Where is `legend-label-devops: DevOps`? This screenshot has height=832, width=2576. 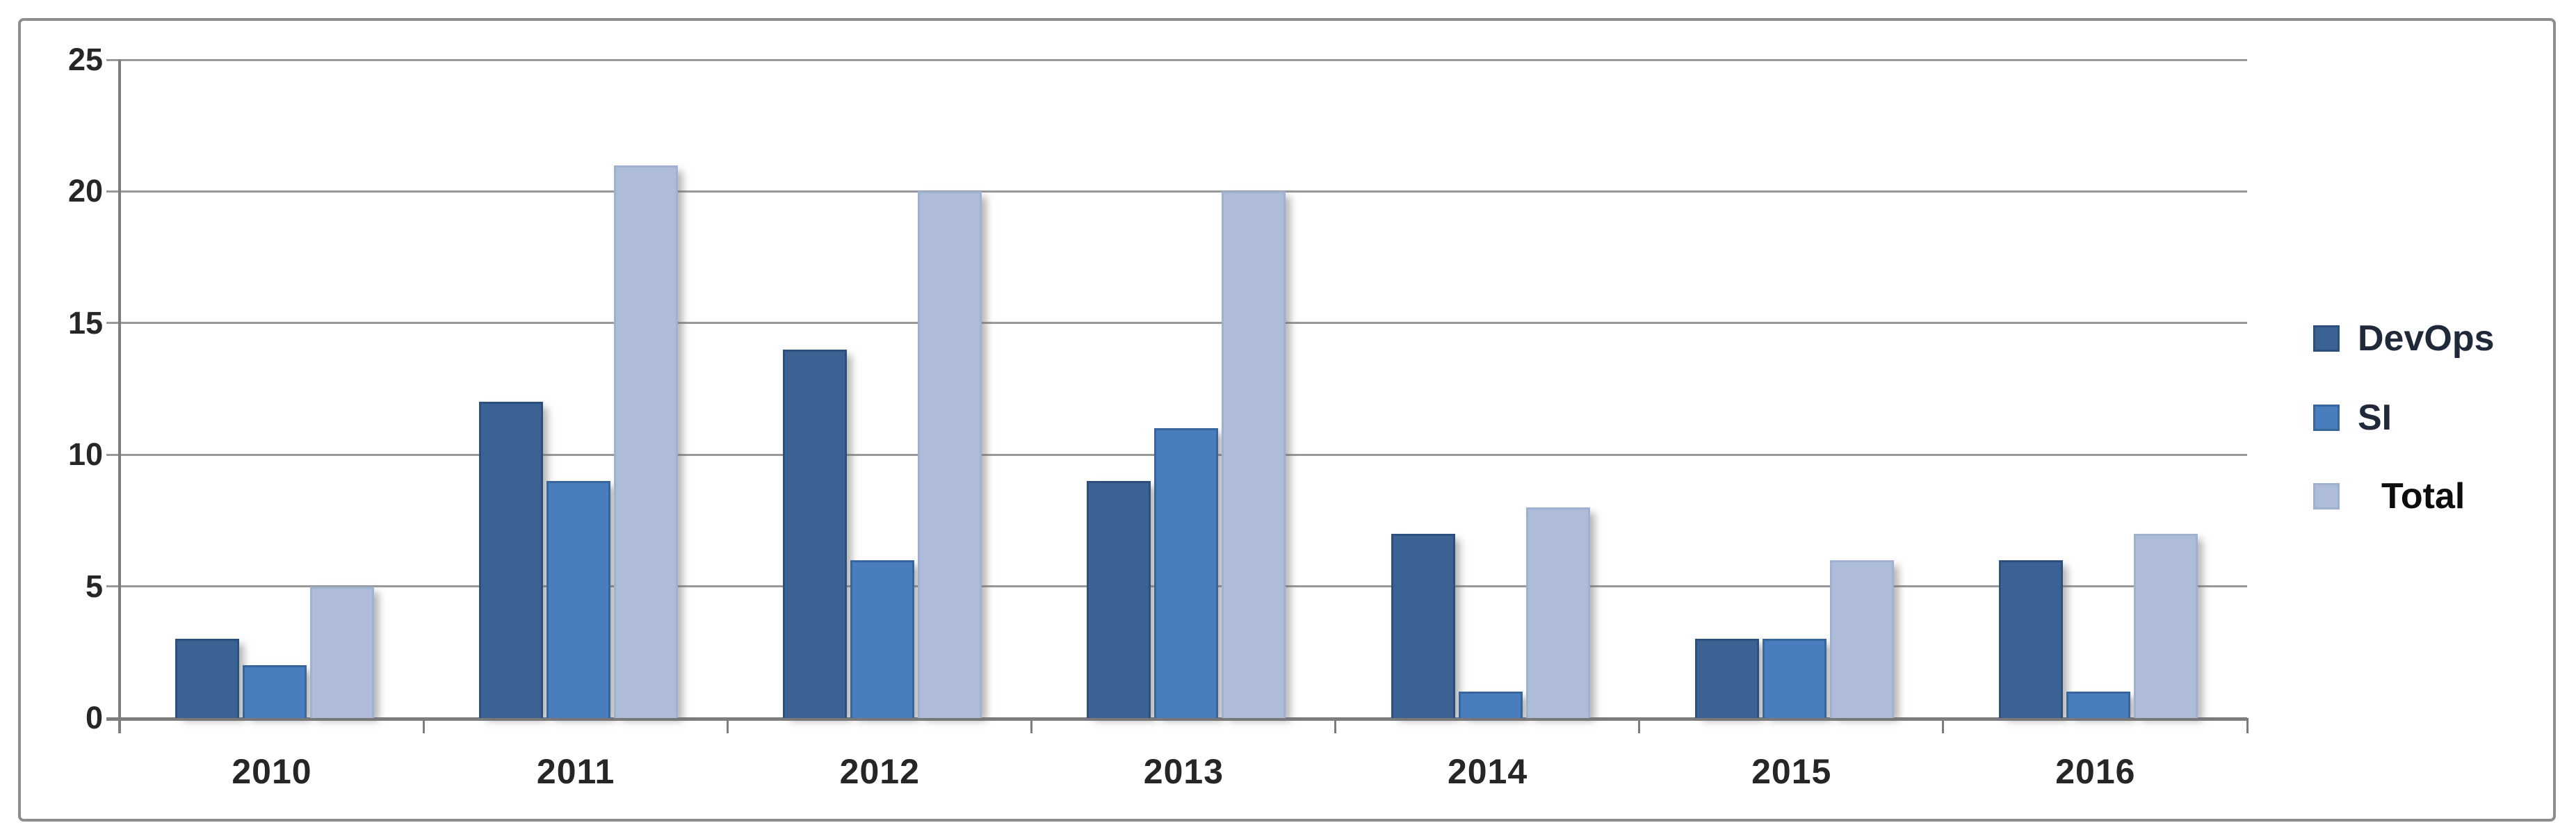 legend-label-devops: DevOps is located at coordinates (2426, 338).